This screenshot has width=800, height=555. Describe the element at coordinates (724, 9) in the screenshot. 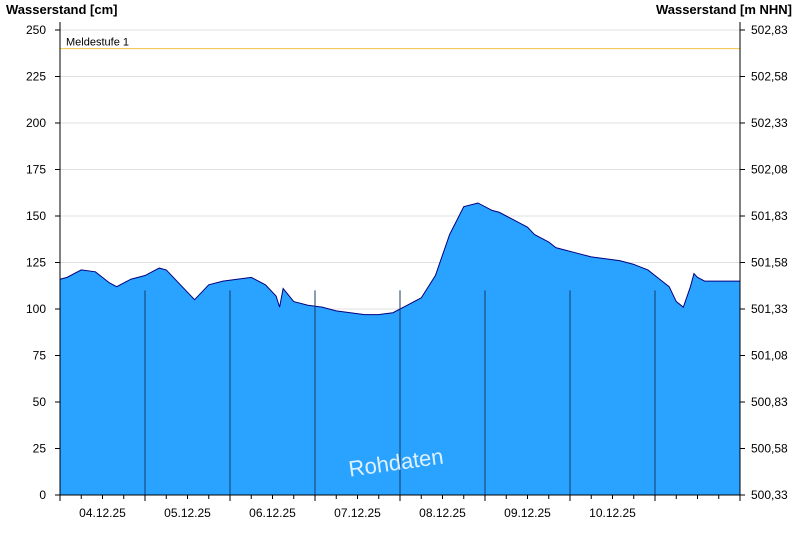

I see `right-axis-title: Wasserstand [m NHN]` at that location.